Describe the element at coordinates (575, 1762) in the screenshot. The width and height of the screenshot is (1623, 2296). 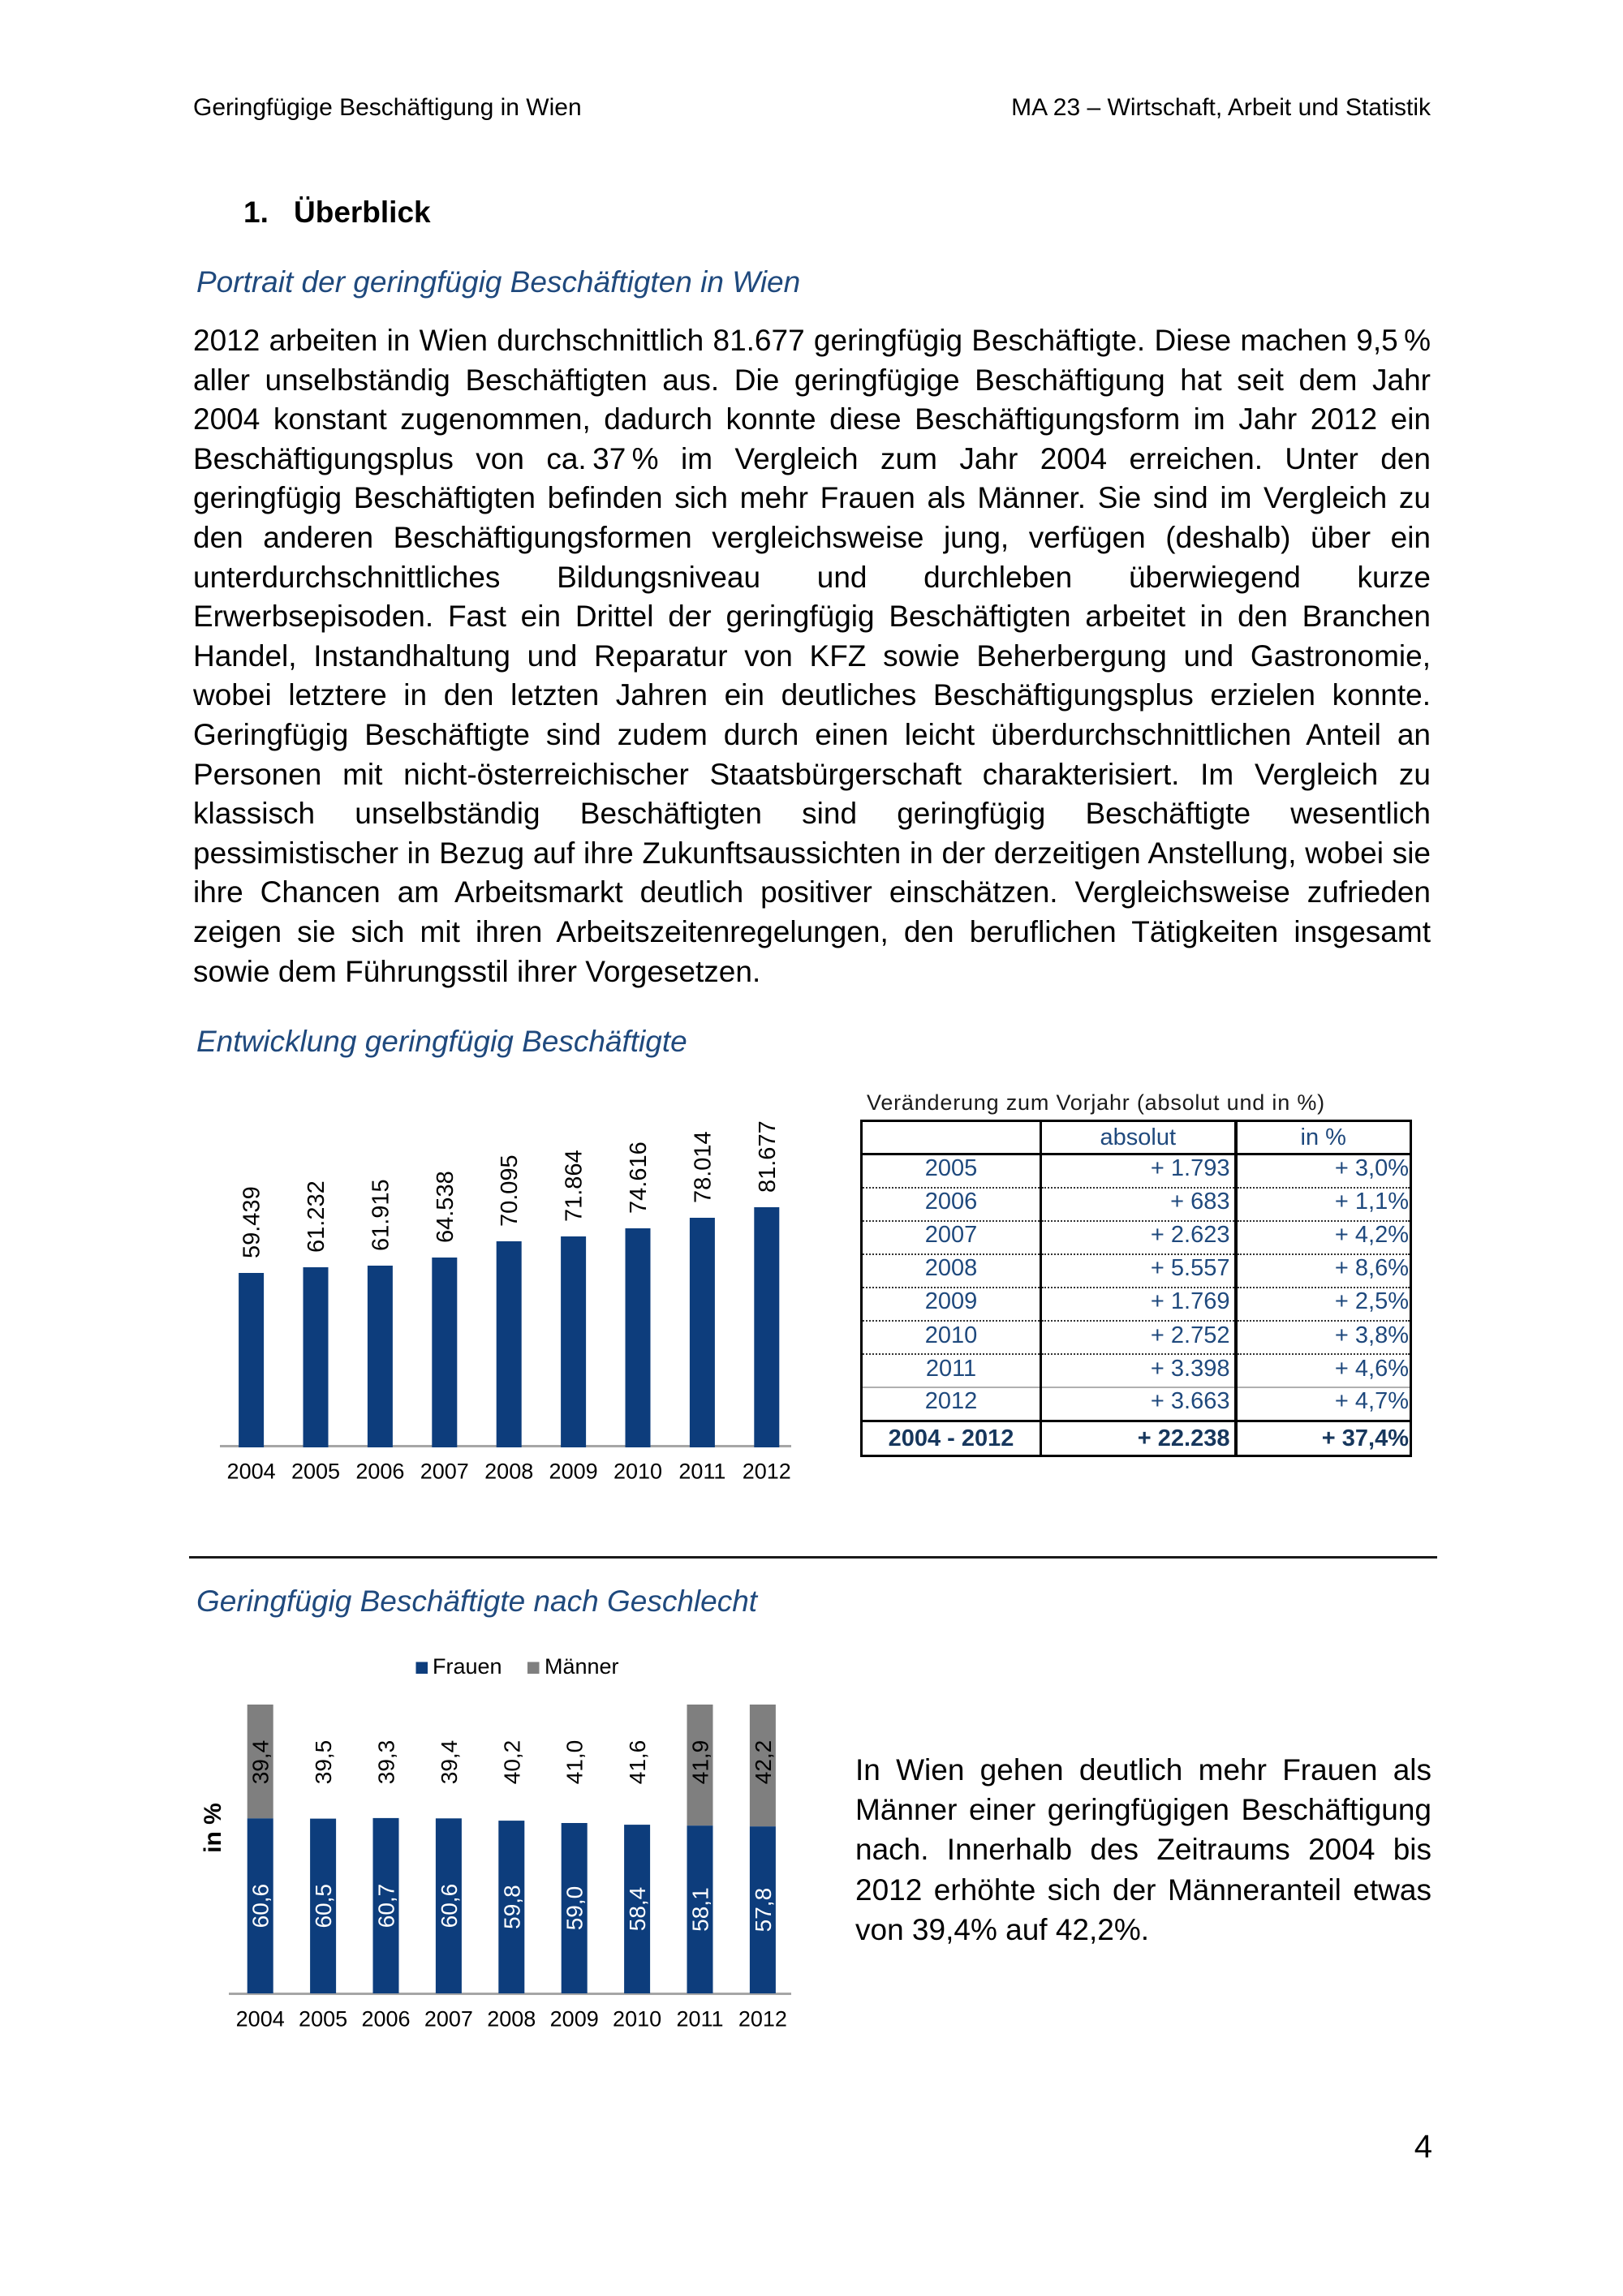
I see `svg-text: 41,0` at that location.